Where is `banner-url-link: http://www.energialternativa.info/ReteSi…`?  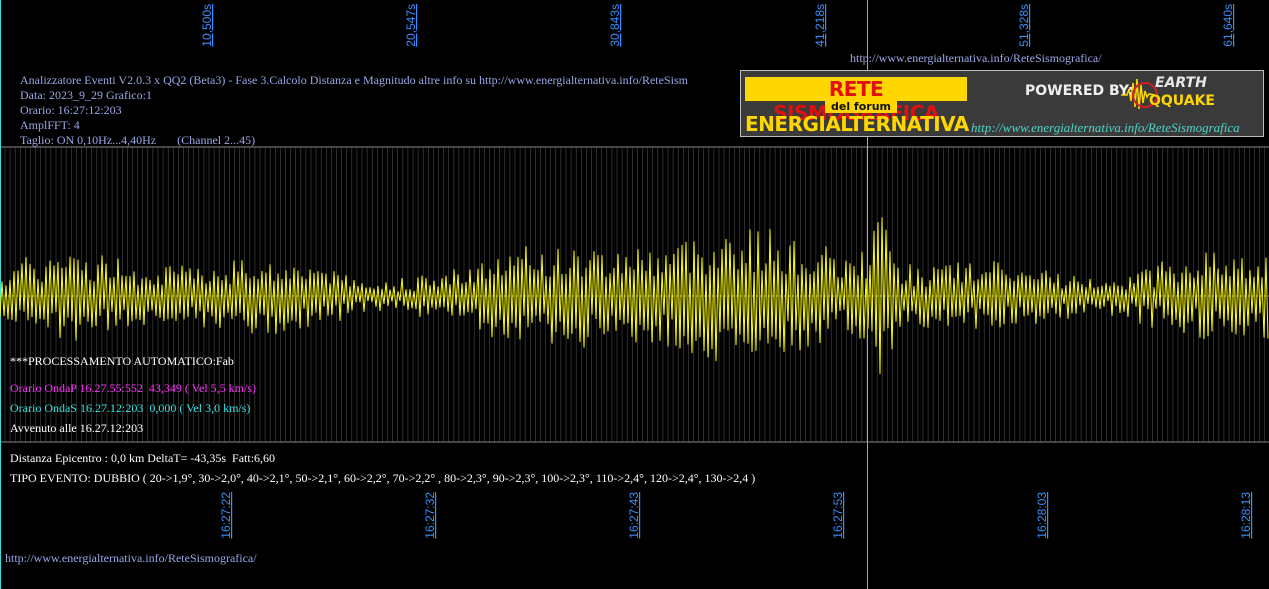 banner-url-link: http://www.energialternativa.info/ReteSi… is located at coordinates (1105, 127).